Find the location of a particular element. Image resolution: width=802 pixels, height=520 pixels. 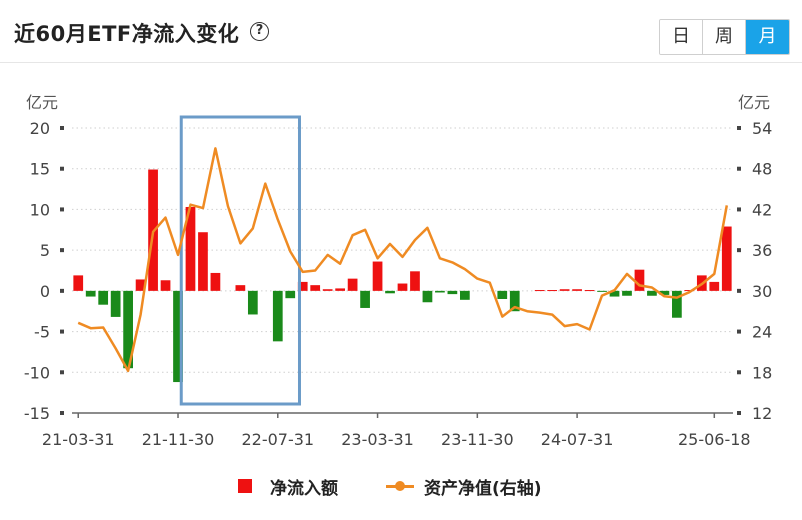

y-left-unit: 亿元 is located at coordinates (42, 102).